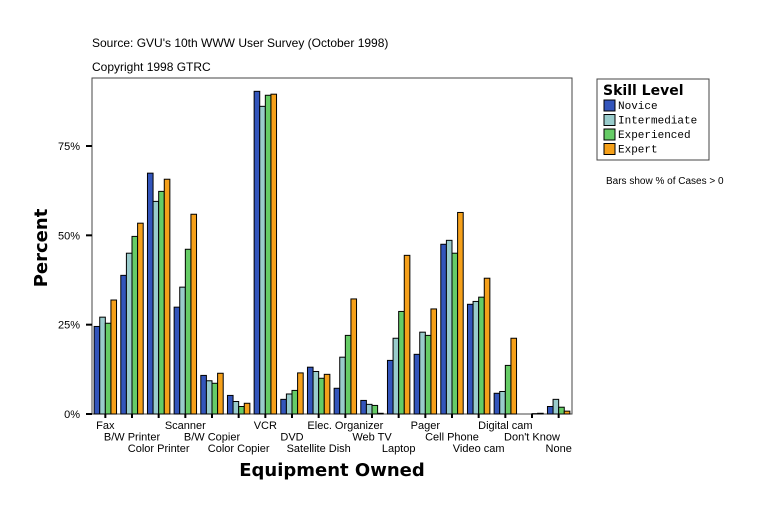  I want to click on x-tick-label: Cell Phone, so click(452, 438).